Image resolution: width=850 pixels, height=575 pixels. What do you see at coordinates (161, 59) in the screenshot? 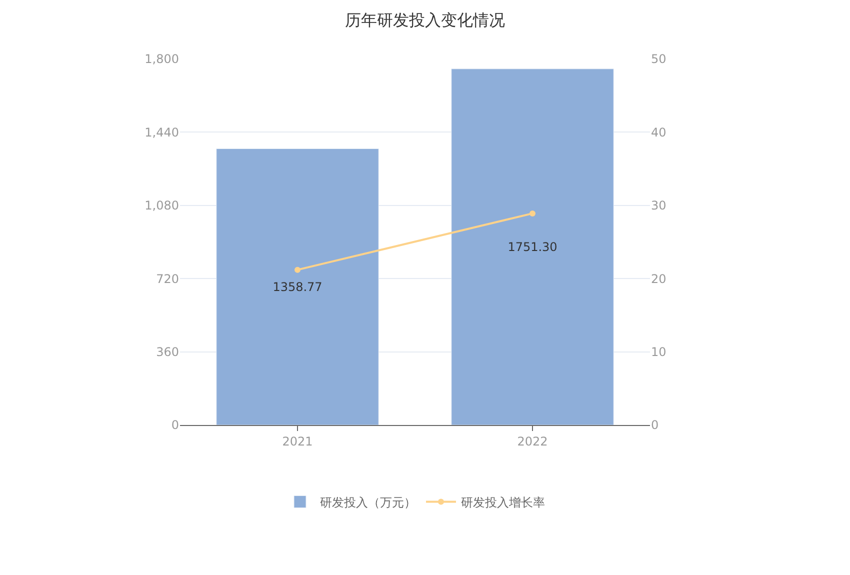
I see `y-tick-label: 1,800` at bounding box center [161, 59].